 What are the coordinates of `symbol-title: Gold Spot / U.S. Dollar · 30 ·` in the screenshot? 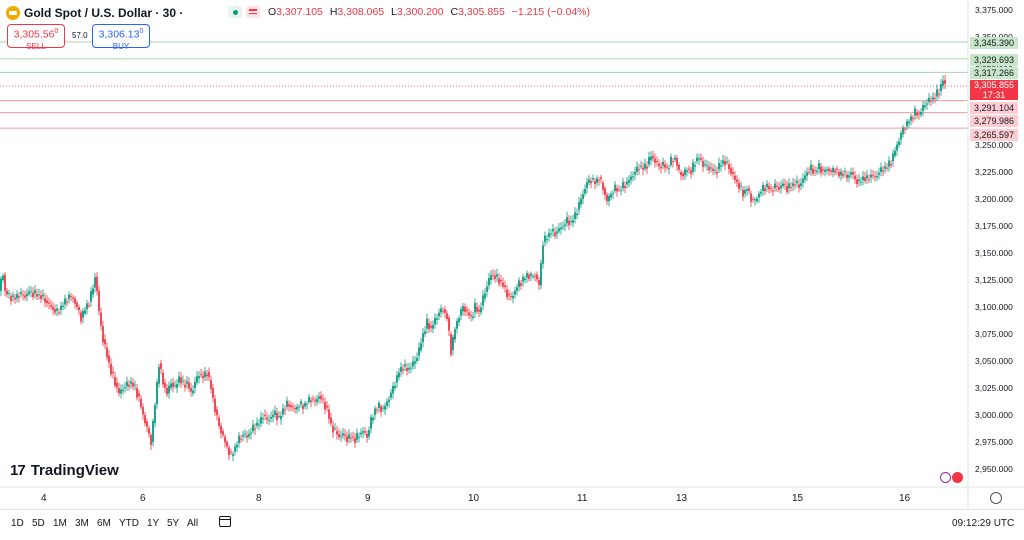 It's located at (104, 13).